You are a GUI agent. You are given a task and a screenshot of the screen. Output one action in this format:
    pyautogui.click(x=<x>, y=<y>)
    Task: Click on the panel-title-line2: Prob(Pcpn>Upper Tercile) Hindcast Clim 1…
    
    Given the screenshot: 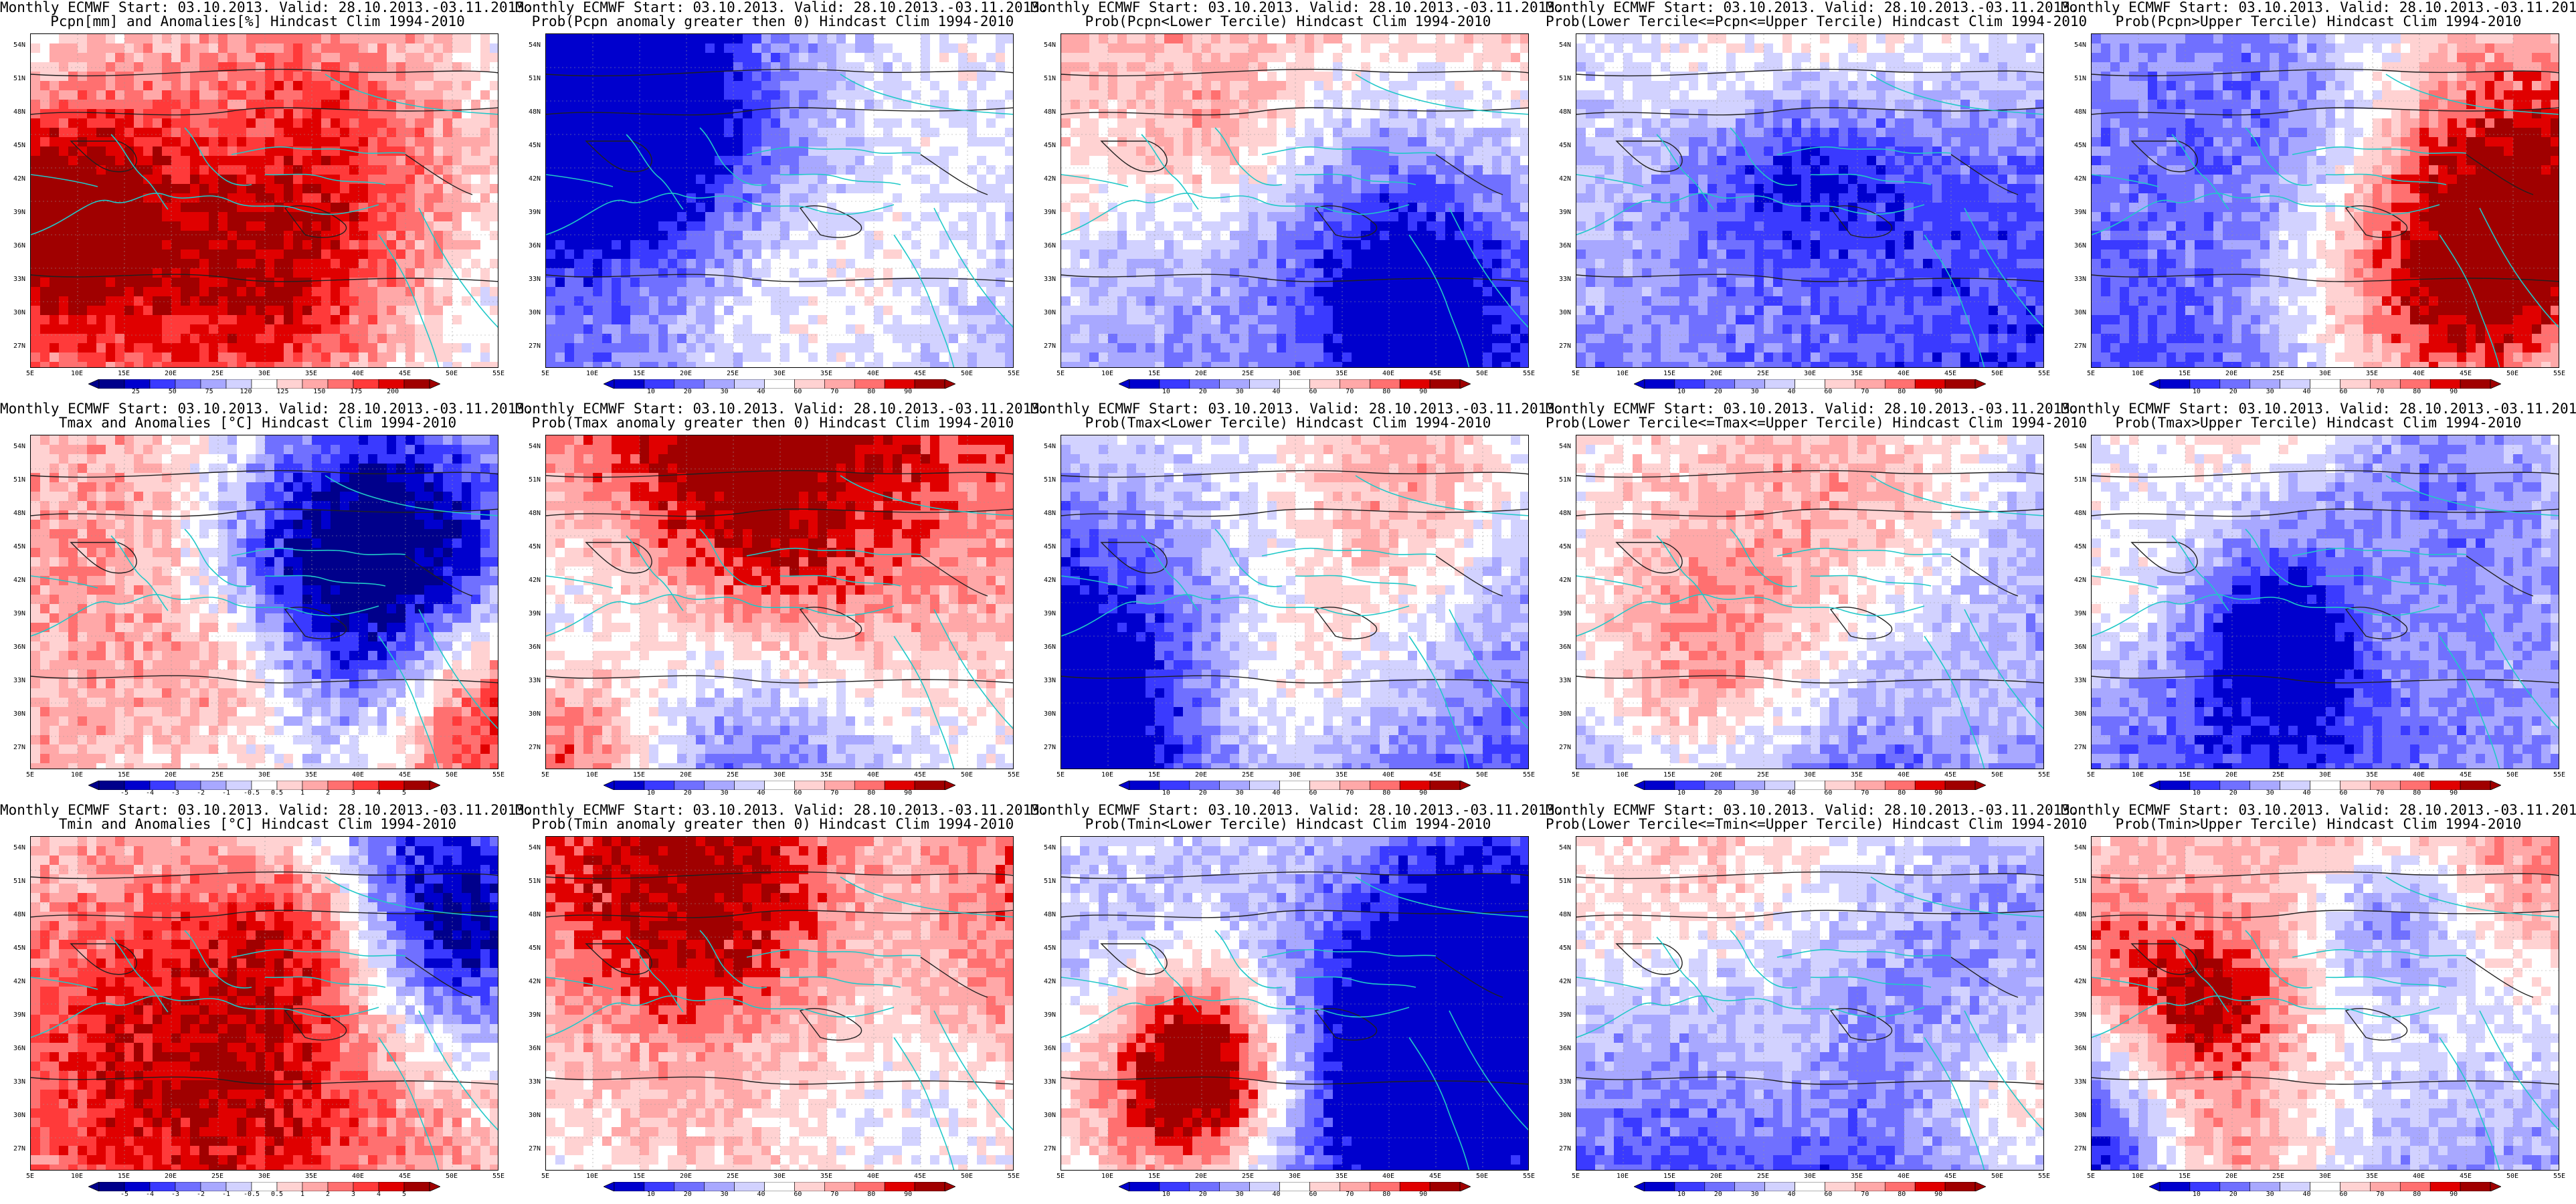 What is the action you would take?
    pyautogui.click(x=2318, y=21)
    